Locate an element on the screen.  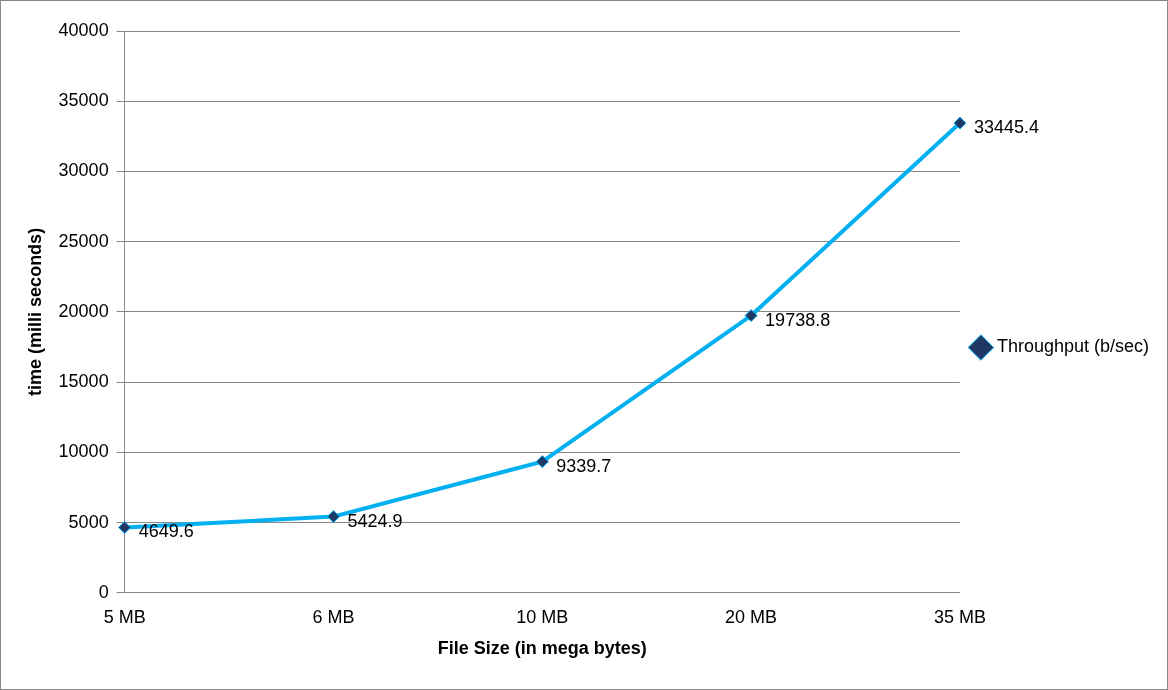
y-tick-label: 10000 is located at coordinates (83, 451).